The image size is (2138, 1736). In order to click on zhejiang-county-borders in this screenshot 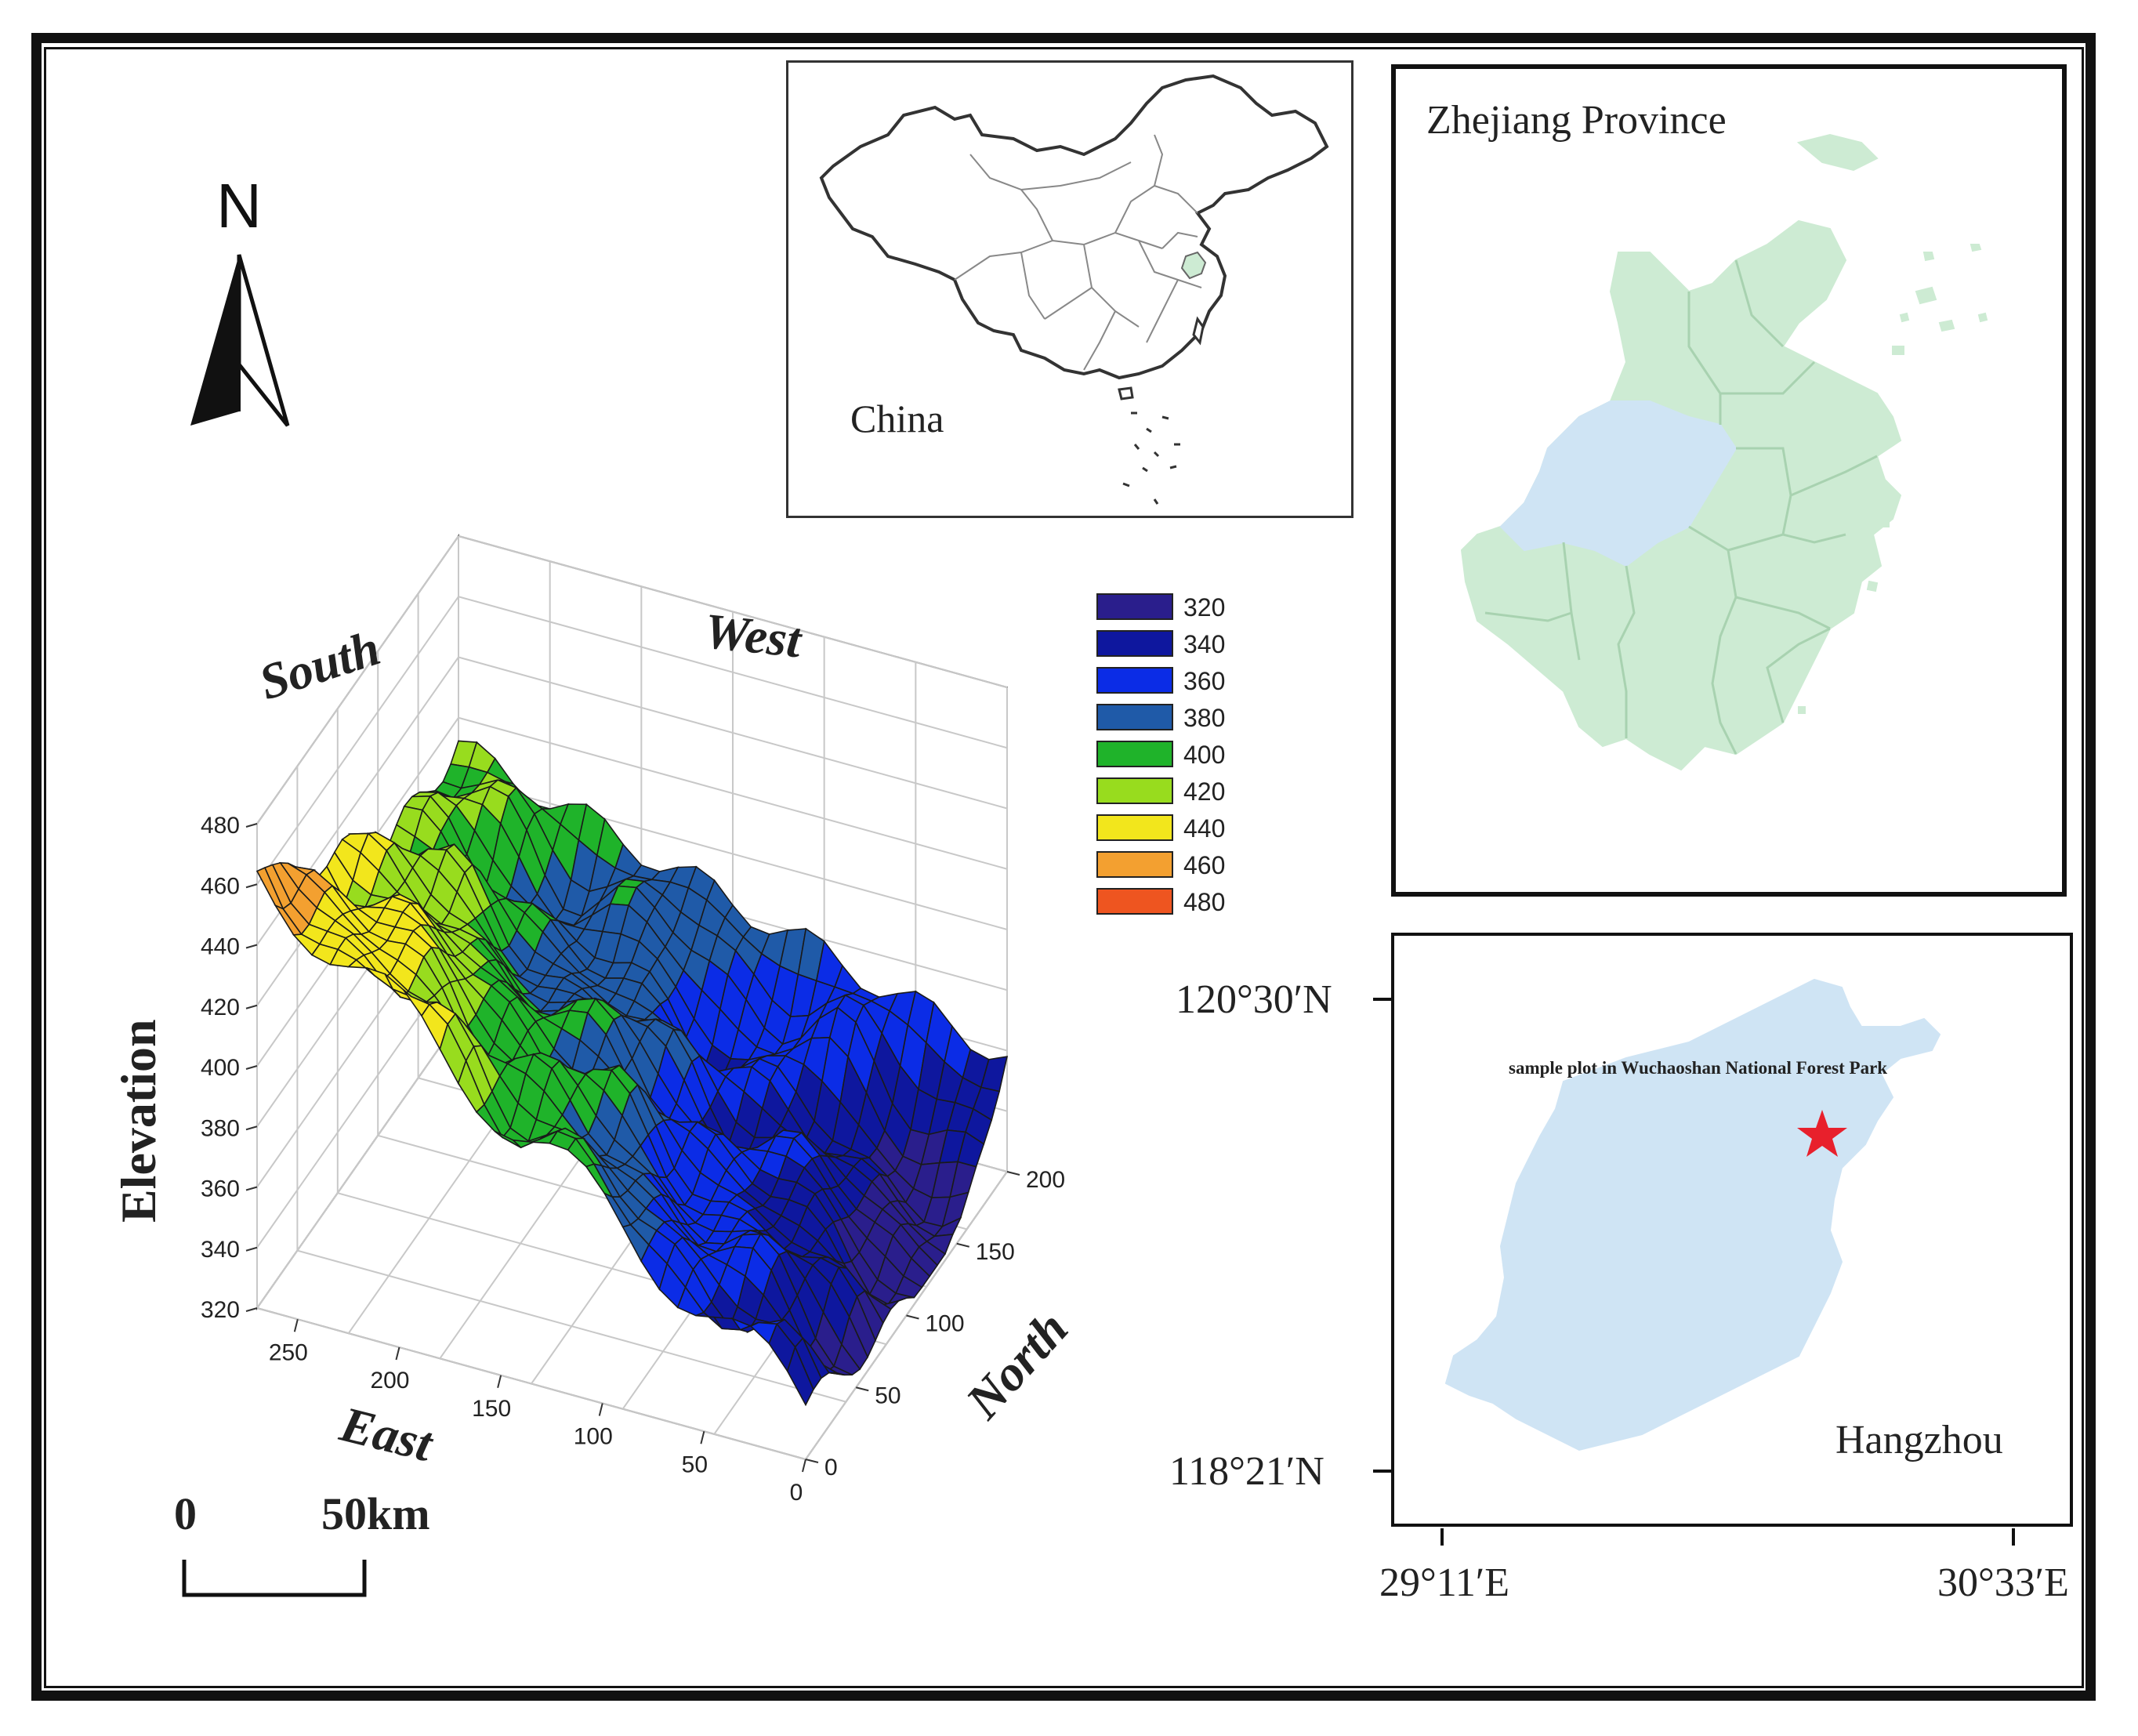, I will do `click(1681, 507)`.